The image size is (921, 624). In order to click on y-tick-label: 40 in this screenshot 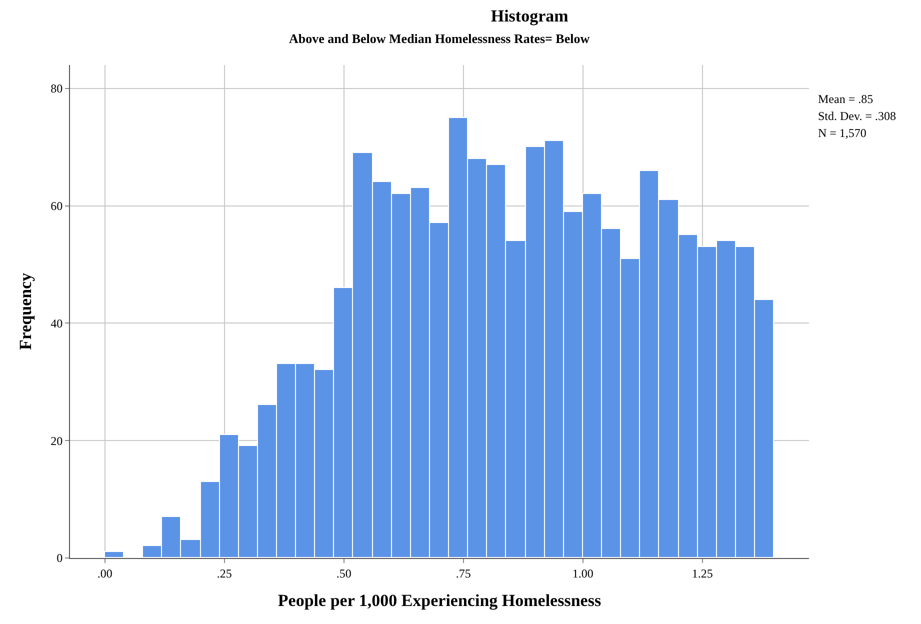, I will do `click(56, 323)`.